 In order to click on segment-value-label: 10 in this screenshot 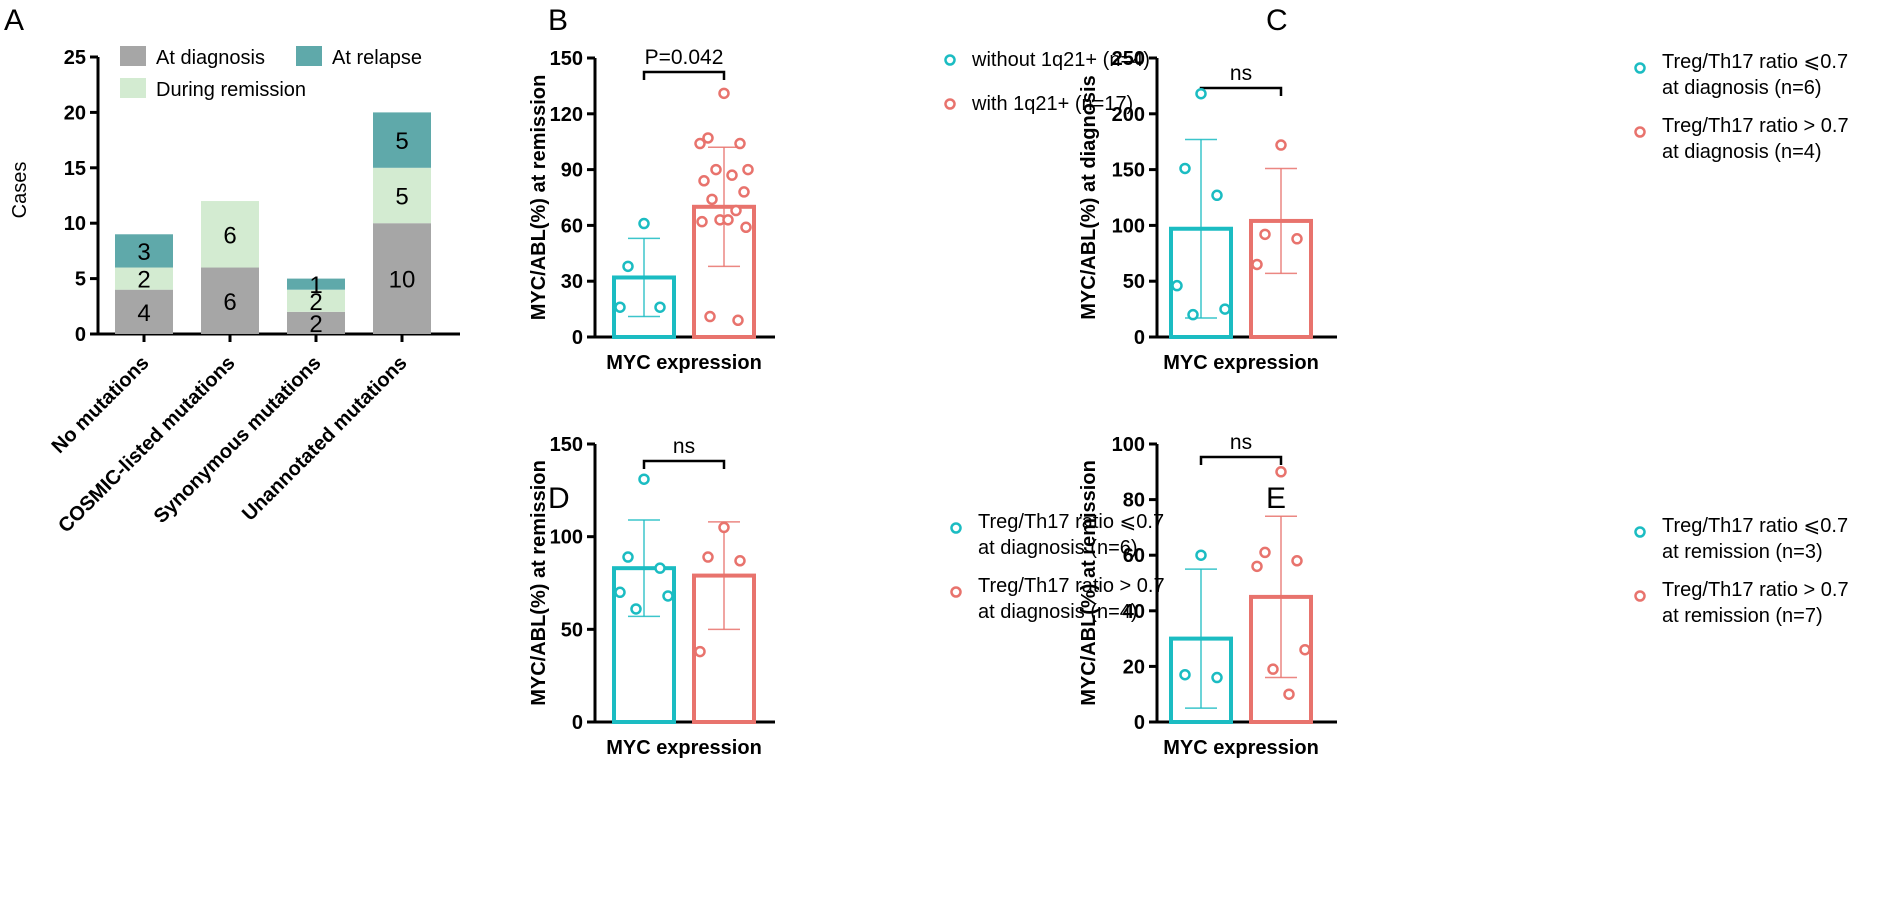, I will do `click(402, 280)`.